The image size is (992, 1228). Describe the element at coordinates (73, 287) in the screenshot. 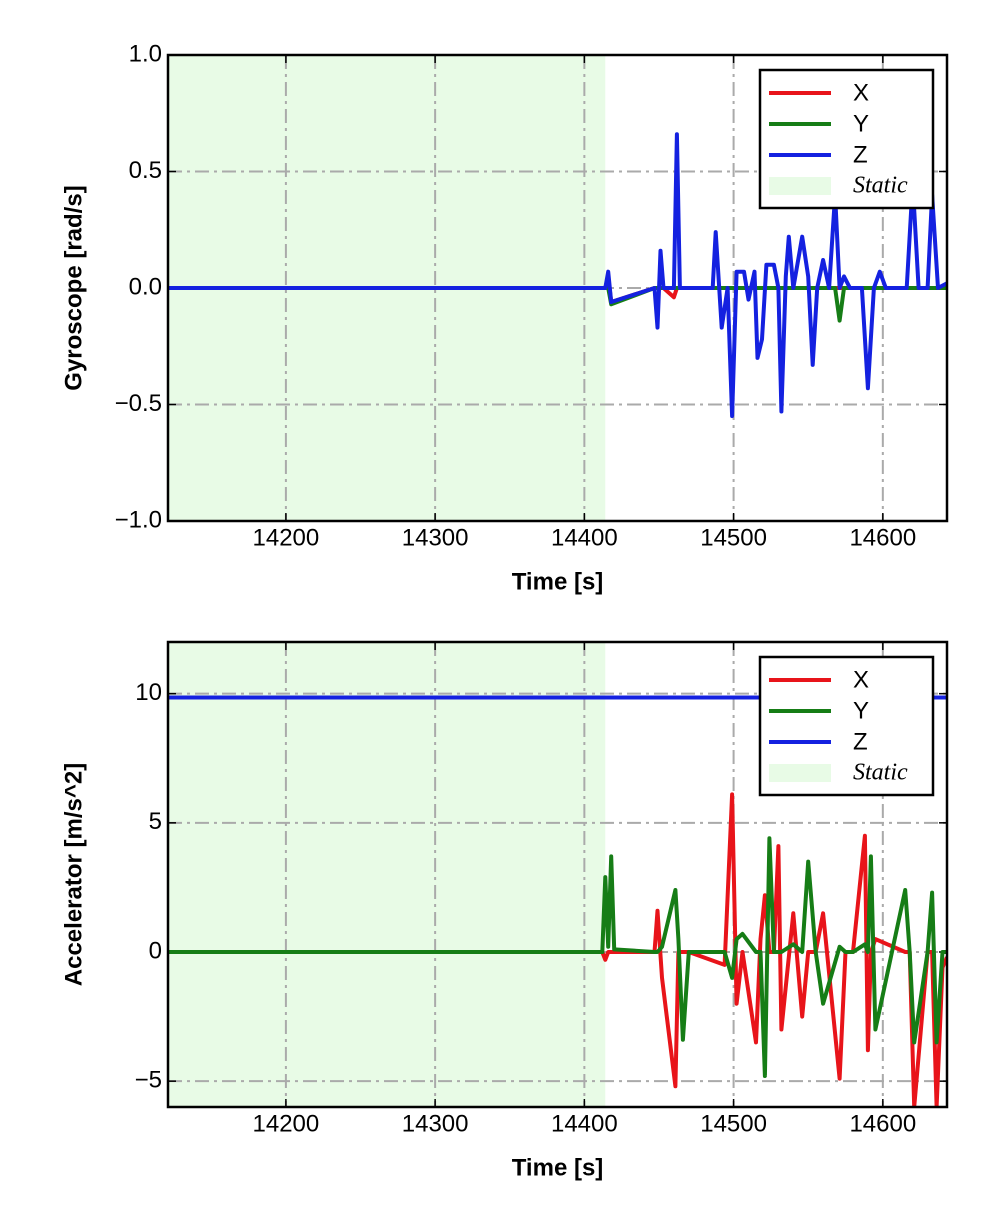

I see `y-axis-label: Gyroscope [rad/s]` at that location.